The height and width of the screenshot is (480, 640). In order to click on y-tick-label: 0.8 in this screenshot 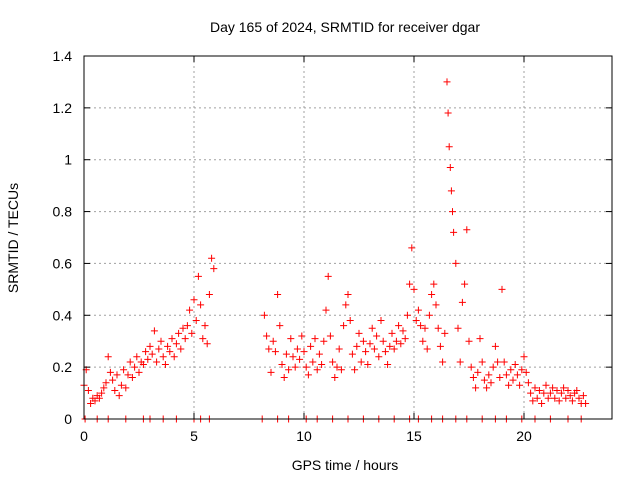, I will do `click(63, 212)`.